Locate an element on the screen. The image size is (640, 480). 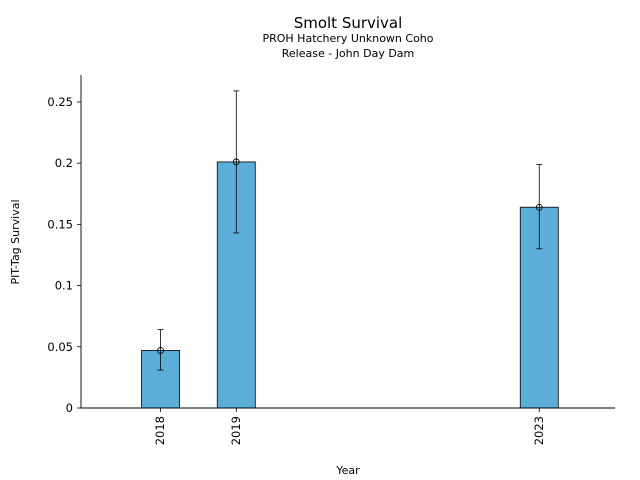
y-tick-label: 0.2 is located at coordinates (64, 163).